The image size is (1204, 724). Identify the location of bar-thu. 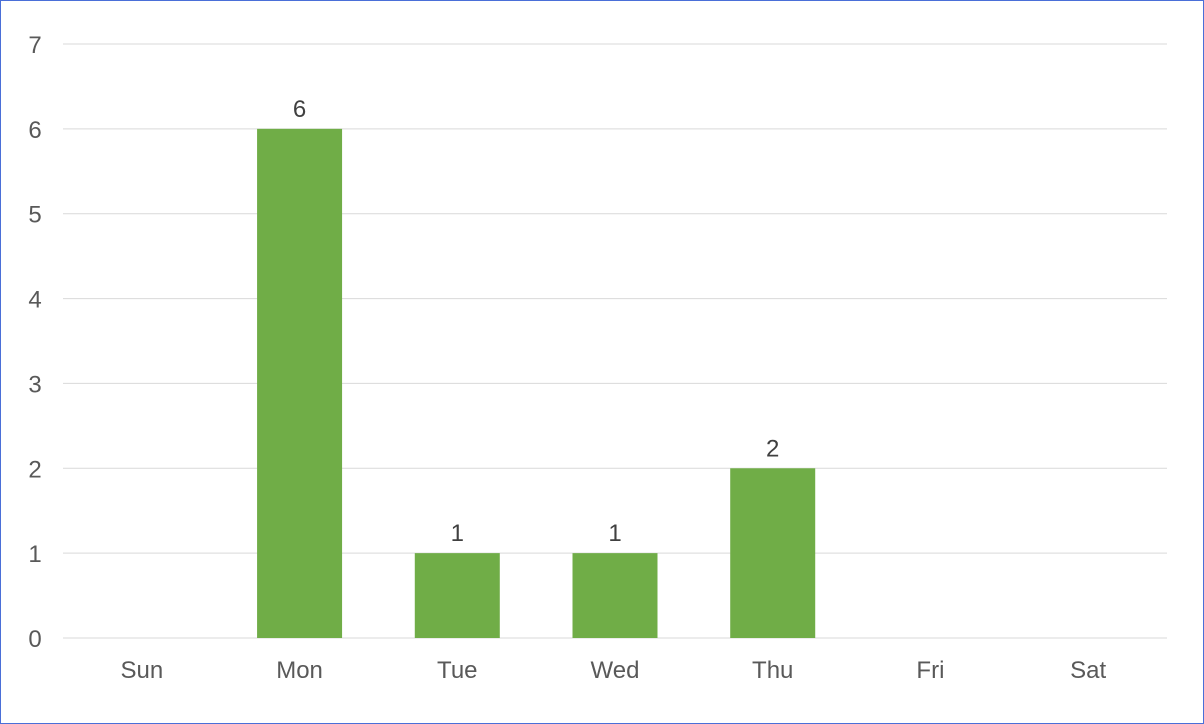
(773, 553).